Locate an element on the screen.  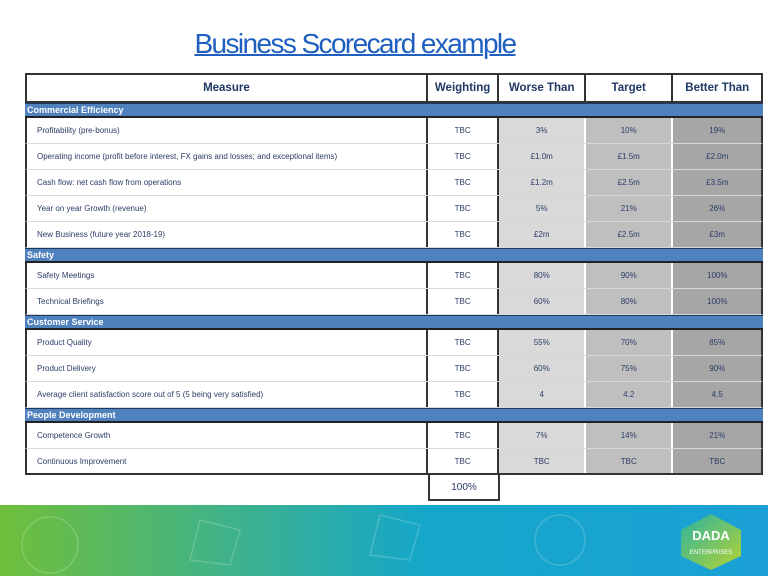
footer-banner is located at coordinates (384, 540).